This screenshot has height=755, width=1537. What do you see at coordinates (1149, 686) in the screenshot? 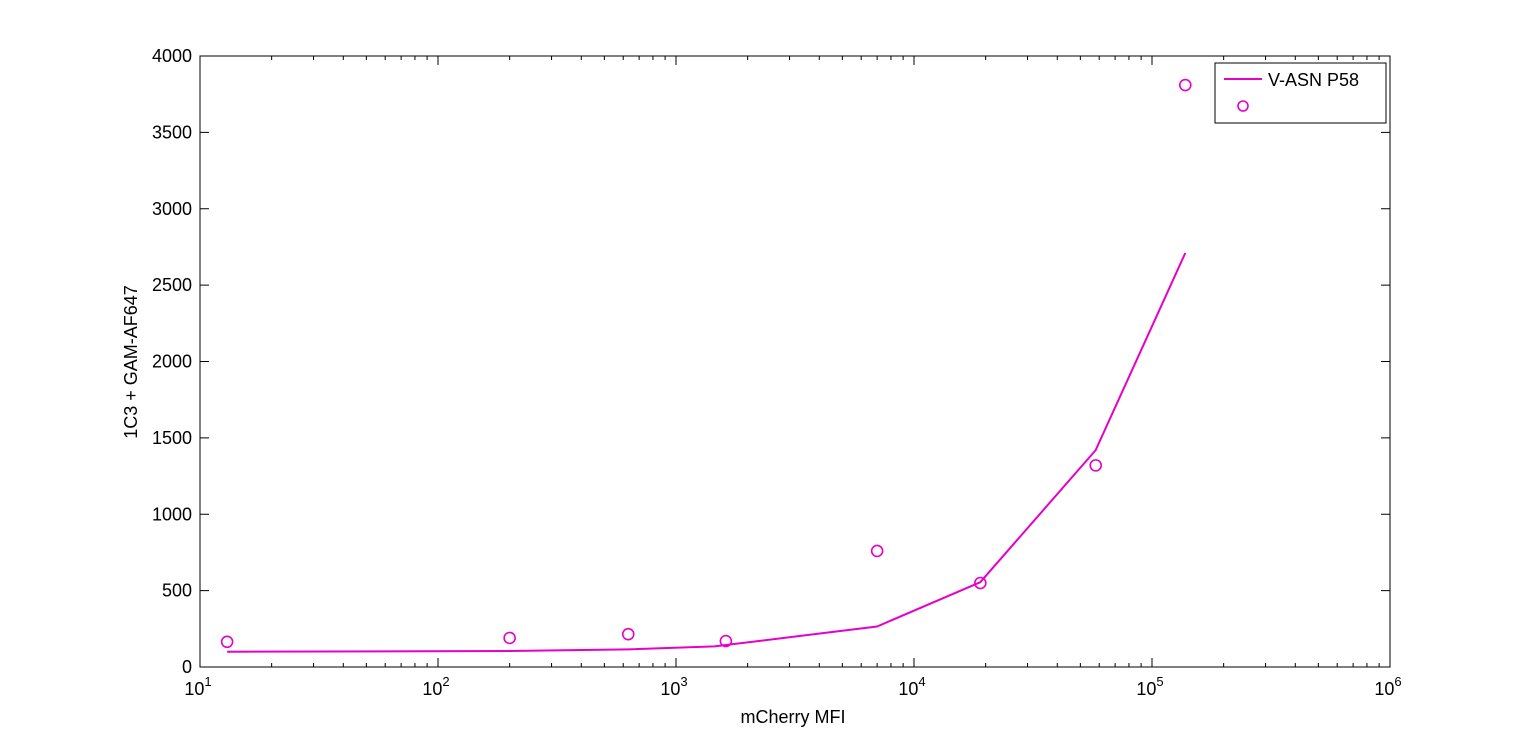
I see `x-tick-label: 10⁵` at bounding box center [1149, 686].